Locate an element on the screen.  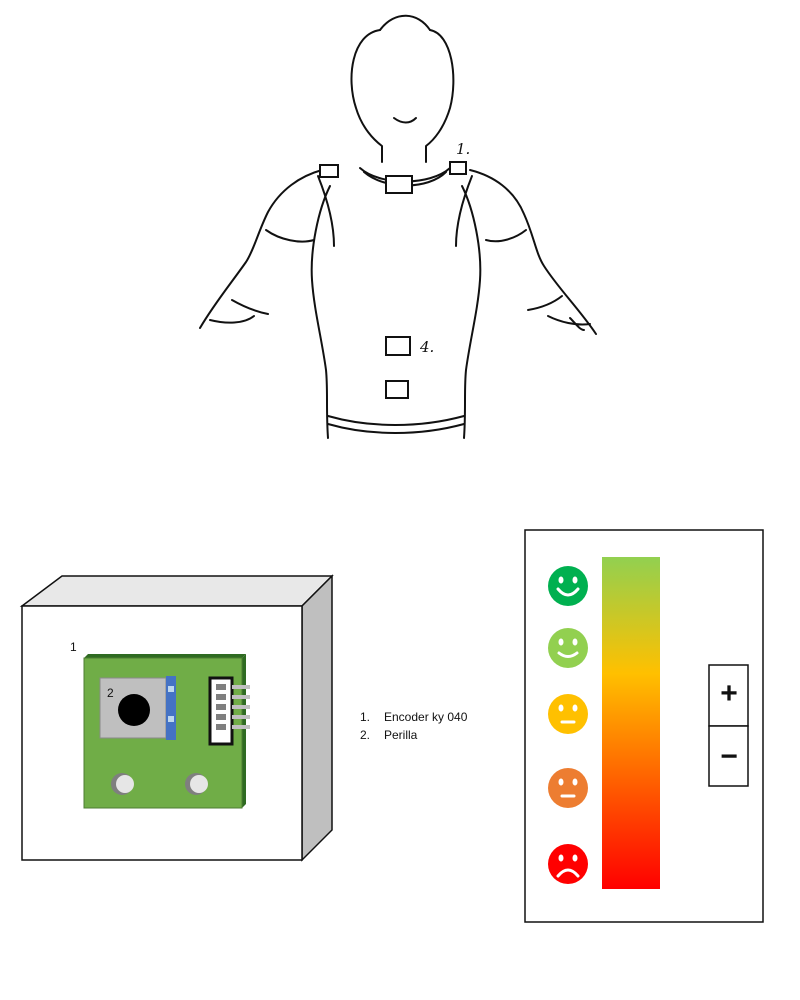
shirt-label-4: 4. is located at coordinates (427, 347).